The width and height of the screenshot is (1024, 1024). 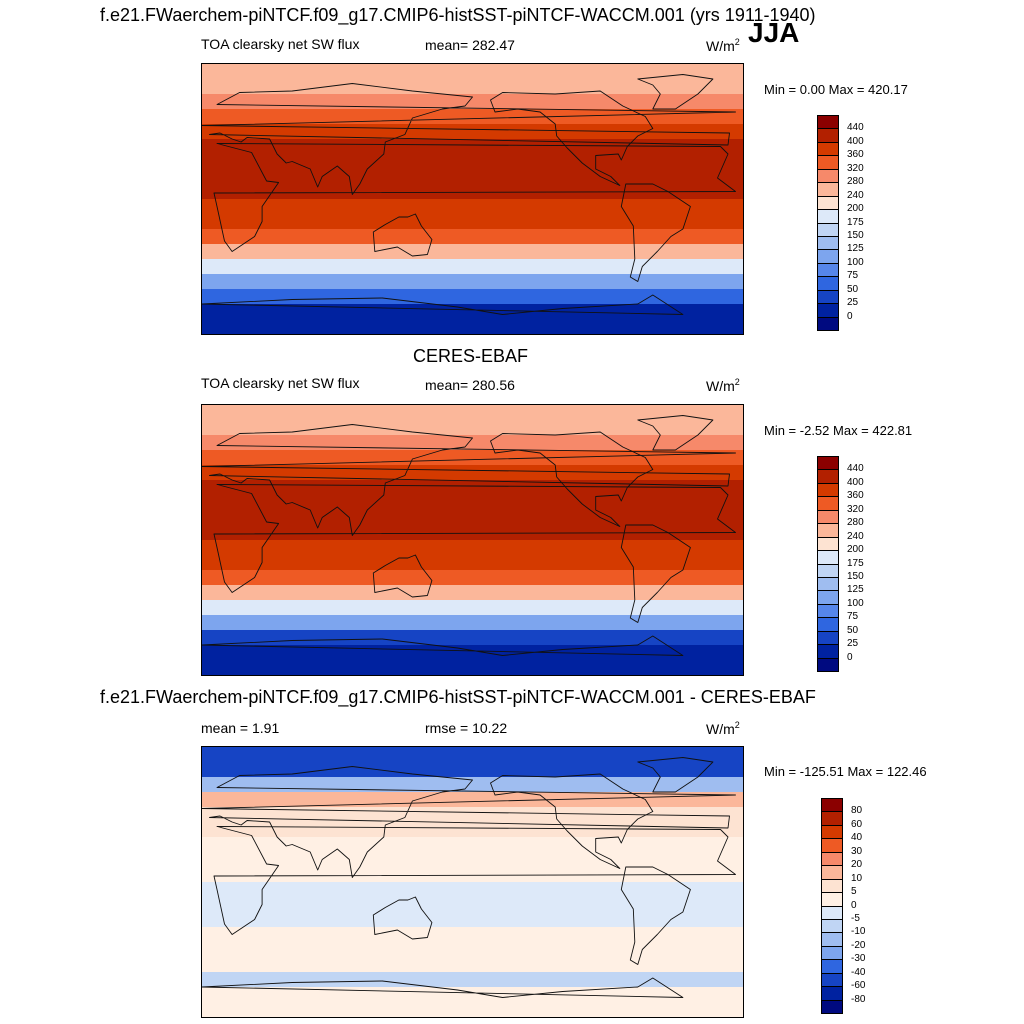 What do you see at coordinates (857, 824) in the screenshot?
I see `colorbar-tick-label: 60` at bounding box center [857, 824].